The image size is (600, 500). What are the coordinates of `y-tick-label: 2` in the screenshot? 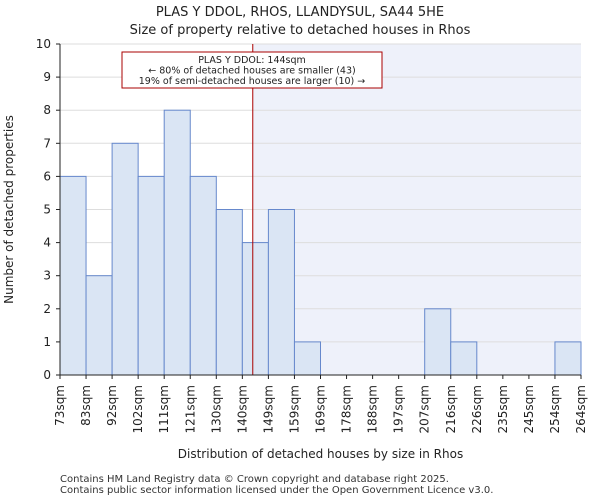 It's located at (47, 309).